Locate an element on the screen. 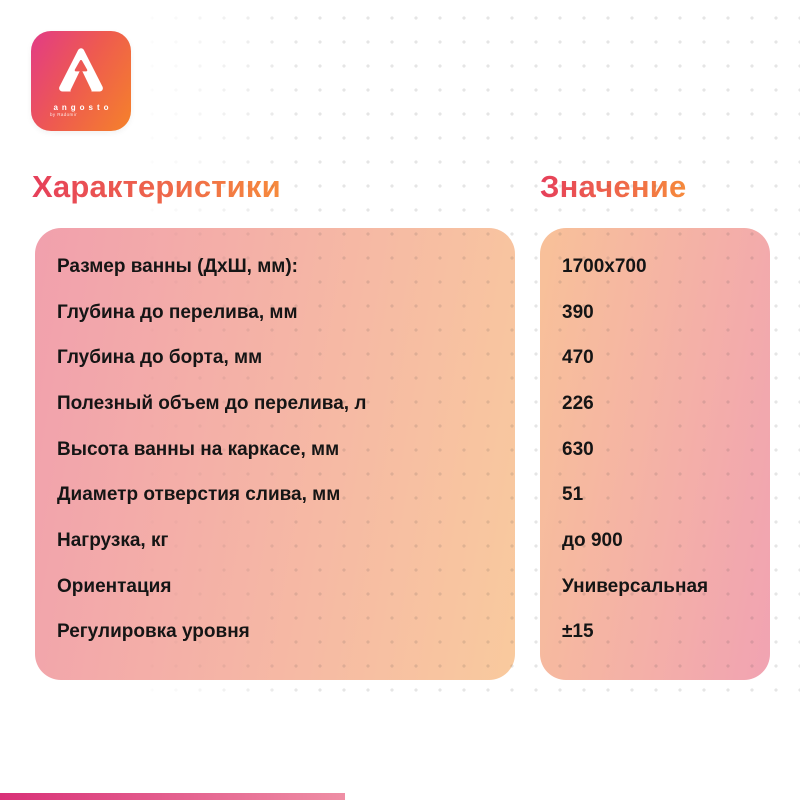 This screenshot has height=800, width=800. brand-byline: by Radomir is located at coordinates (64, 114).